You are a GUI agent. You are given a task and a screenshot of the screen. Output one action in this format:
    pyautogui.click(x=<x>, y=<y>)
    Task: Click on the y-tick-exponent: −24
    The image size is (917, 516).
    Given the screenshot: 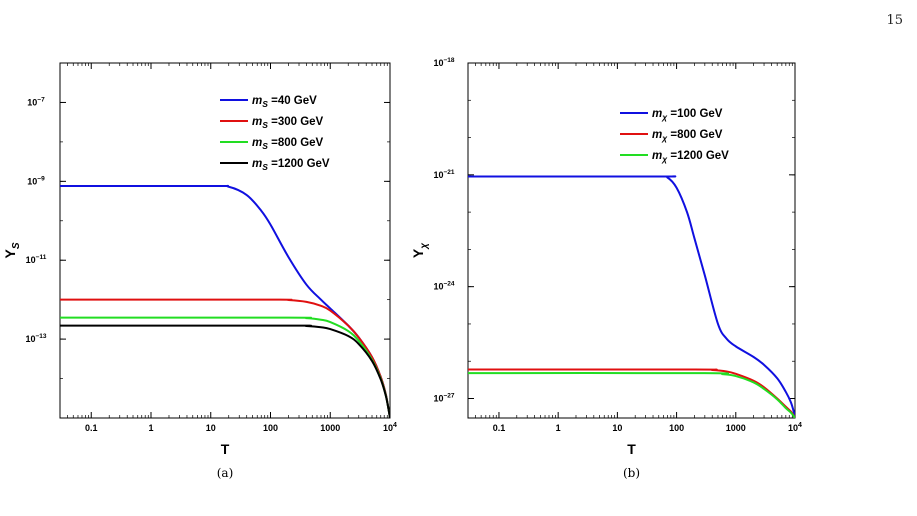 What is the action you would take?
    pyautogui.click(x=448, y=284)
    